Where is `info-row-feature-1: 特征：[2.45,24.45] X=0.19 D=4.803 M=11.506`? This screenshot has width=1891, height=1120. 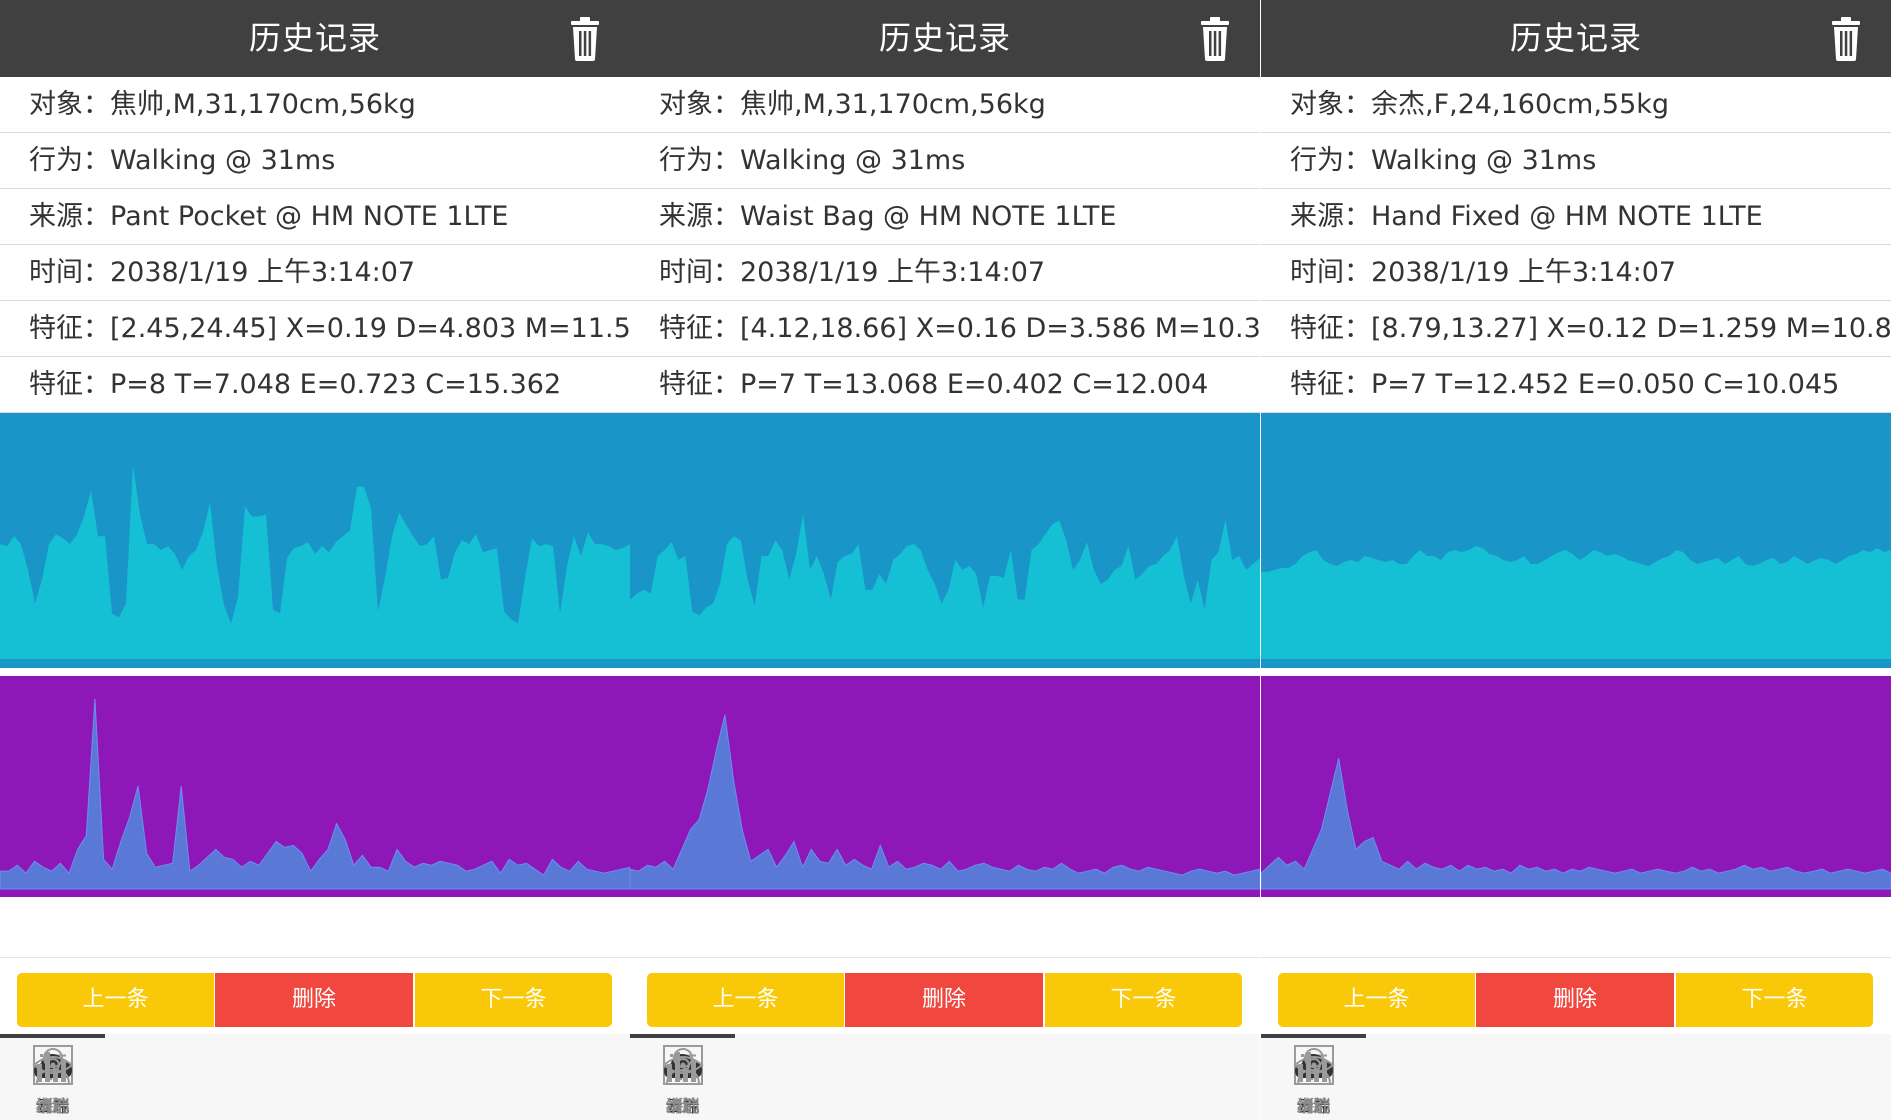
info-row-feature-1: 特征：[2.45,24.45] X=0.19 D=4.803 M=11.506 is located at coordinates (315, 329).